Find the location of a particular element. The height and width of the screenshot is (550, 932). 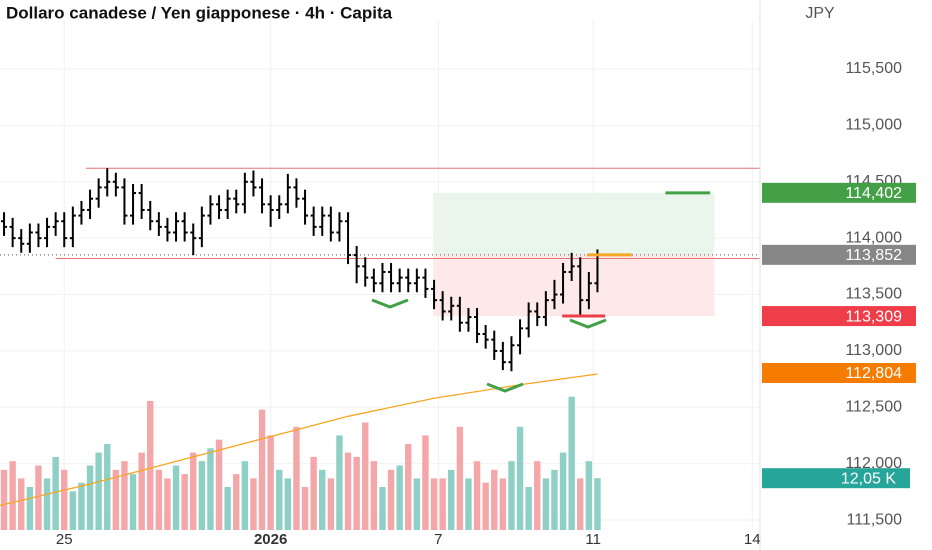

y-tick-label: 111,500 is located at coordinates (875, 519).